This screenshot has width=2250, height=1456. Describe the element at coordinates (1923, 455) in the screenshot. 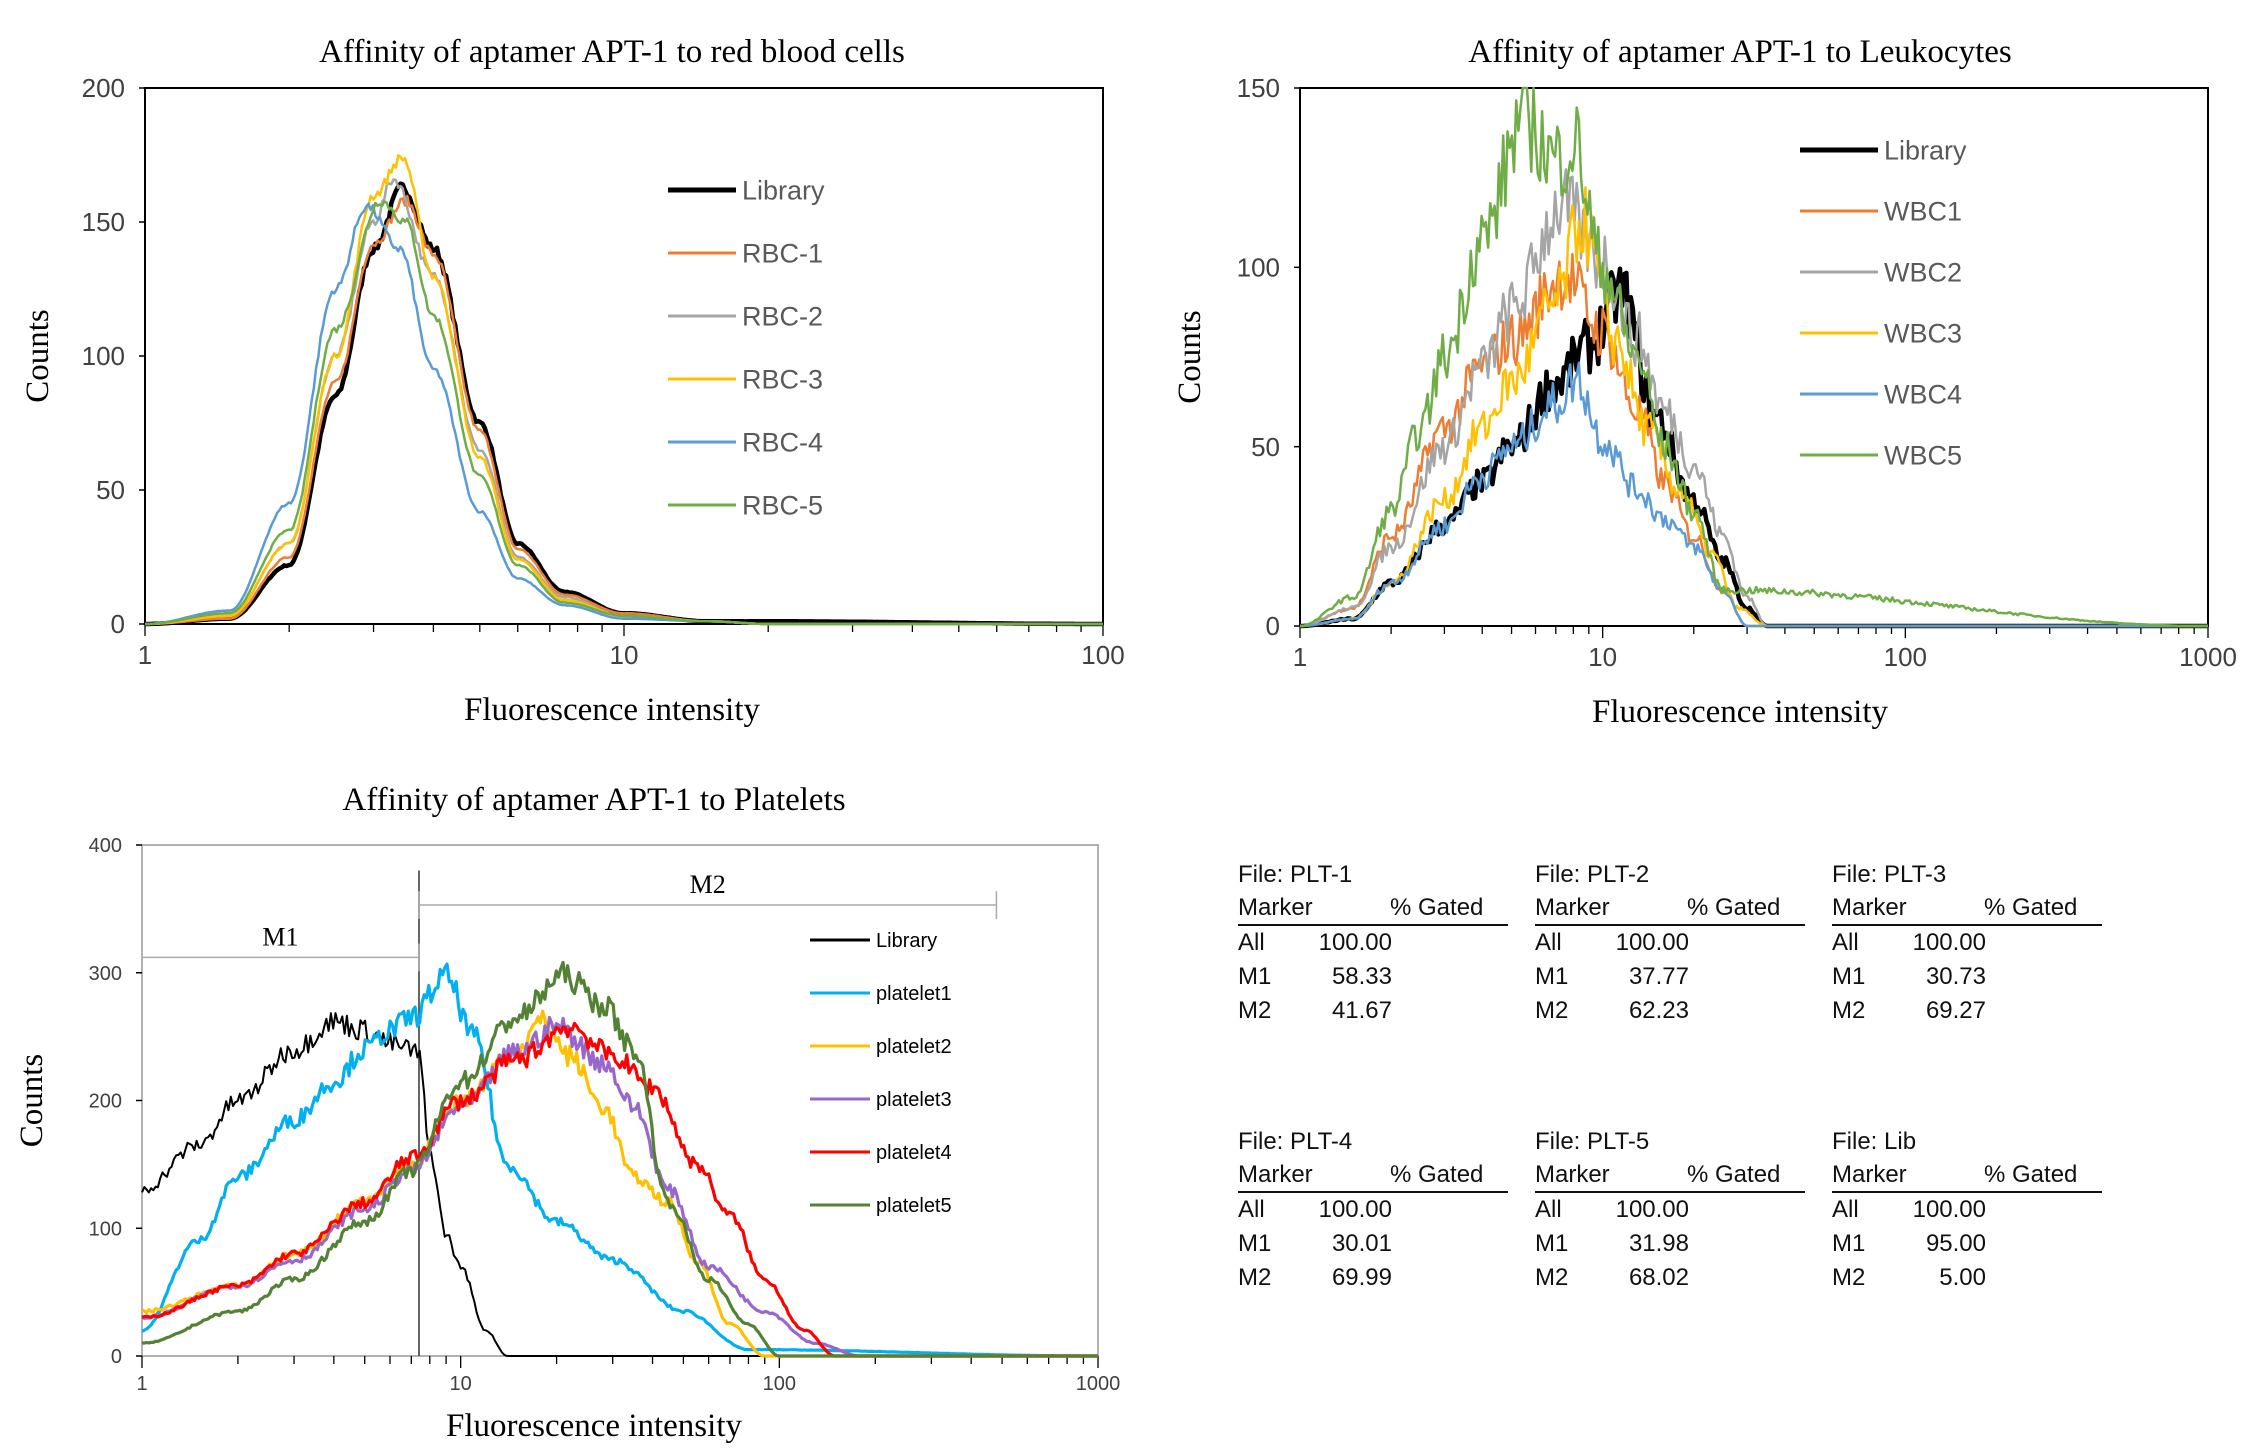

I see `legend-label-wbc5: WBC5` at that location.